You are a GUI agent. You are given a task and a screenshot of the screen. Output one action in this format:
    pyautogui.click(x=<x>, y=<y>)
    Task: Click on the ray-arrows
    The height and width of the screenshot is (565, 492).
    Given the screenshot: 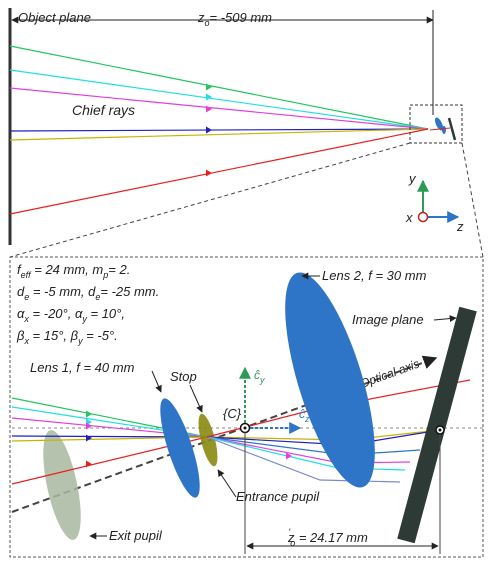 What is the action you would take?
    pyautogui.click(x=209, y=130)
    